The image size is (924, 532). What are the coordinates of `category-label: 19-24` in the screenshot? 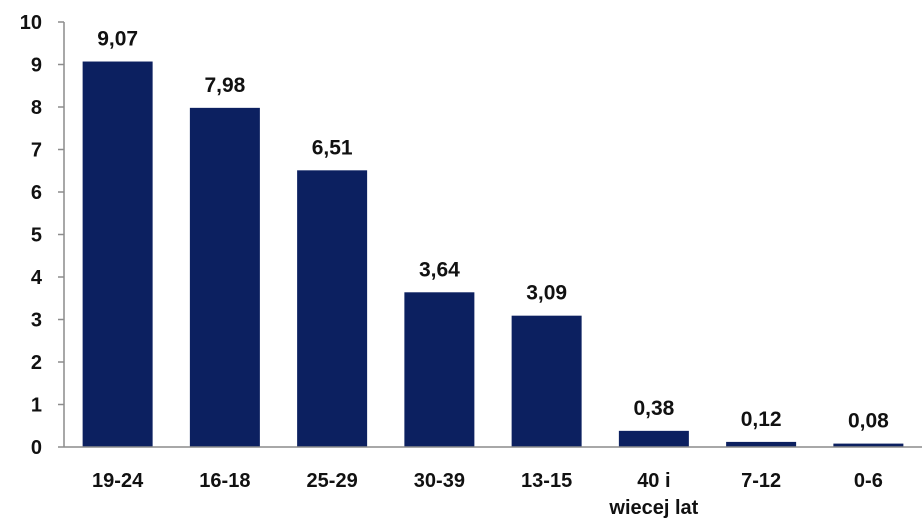 It's located at (118, 481).